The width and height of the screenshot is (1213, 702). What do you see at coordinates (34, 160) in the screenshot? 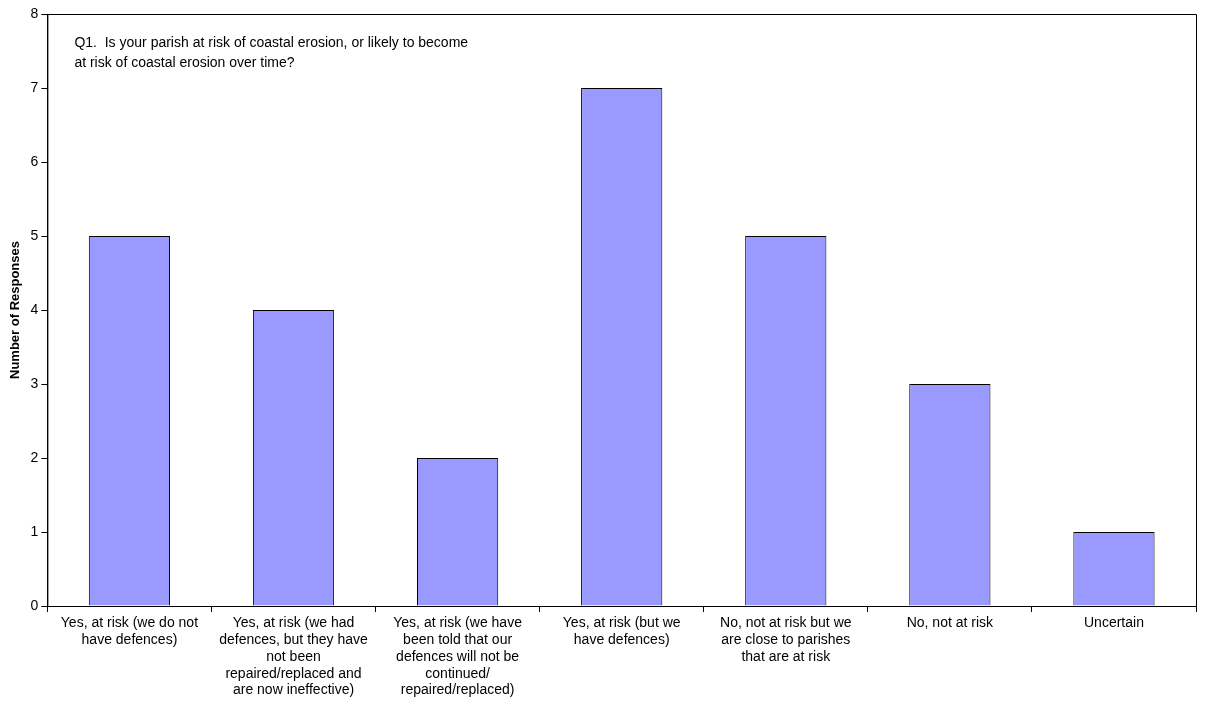
I see `y-tick-label: 6` at bounding box center [34, 160].